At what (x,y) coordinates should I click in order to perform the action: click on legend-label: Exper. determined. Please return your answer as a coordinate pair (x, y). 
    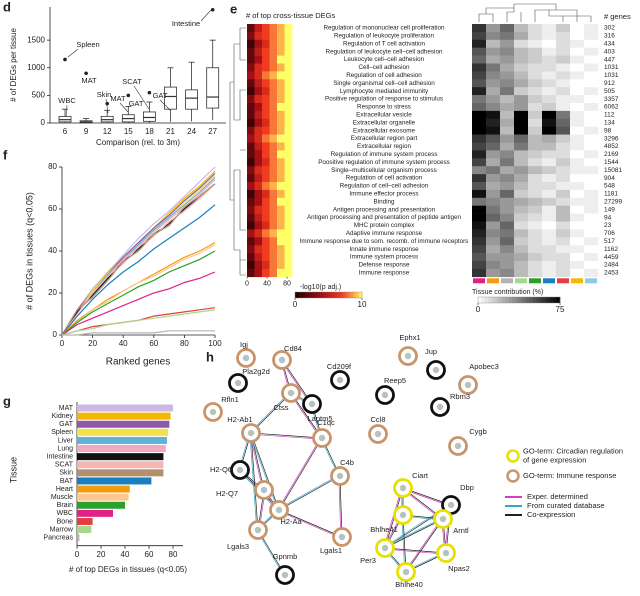
    Looking at the image, I should click on (557, 496).